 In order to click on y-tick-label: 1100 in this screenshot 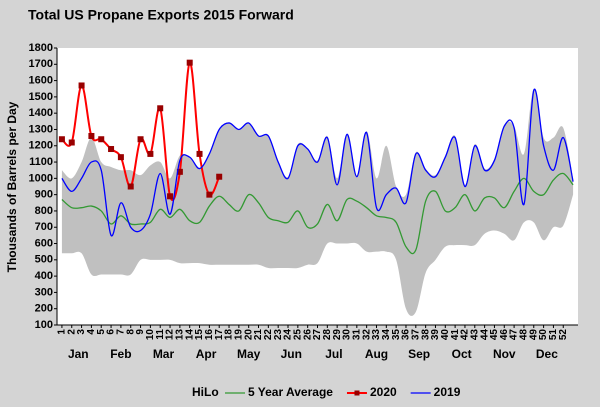, I will do `click(41, 162)`.